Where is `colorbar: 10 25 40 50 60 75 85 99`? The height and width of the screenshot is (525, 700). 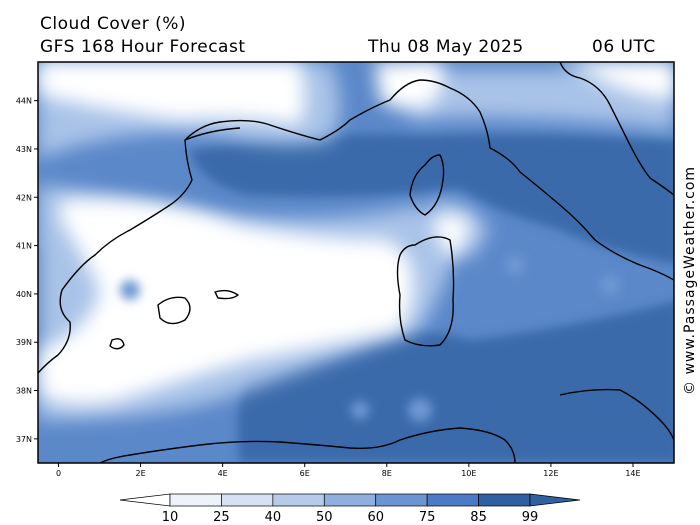
colorbar: 10 25 40 50 60 75 85 99 is located at coordinates (350, 509).